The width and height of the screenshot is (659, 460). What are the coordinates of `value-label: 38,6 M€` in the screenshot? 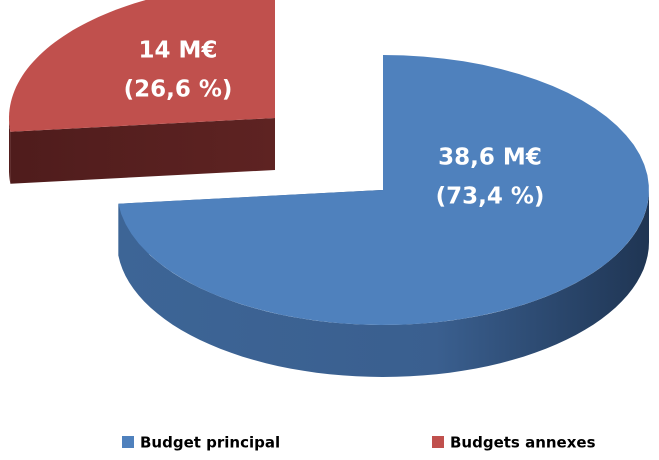 It's located at (490, 158).